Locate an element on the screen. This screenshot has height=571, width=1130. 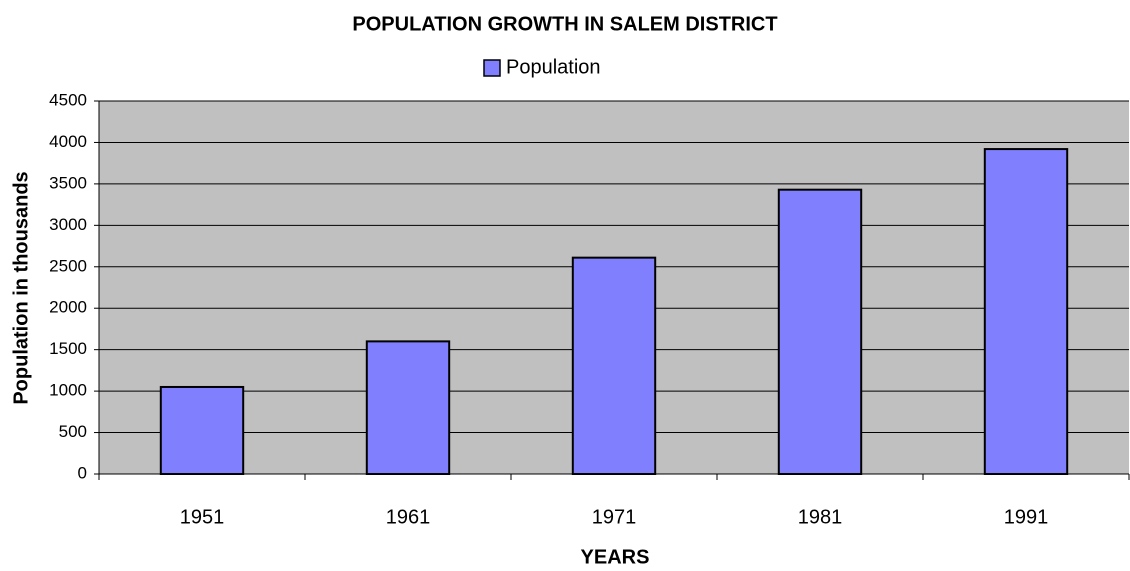
legend-label: Population is located at coordinates (553, 67).